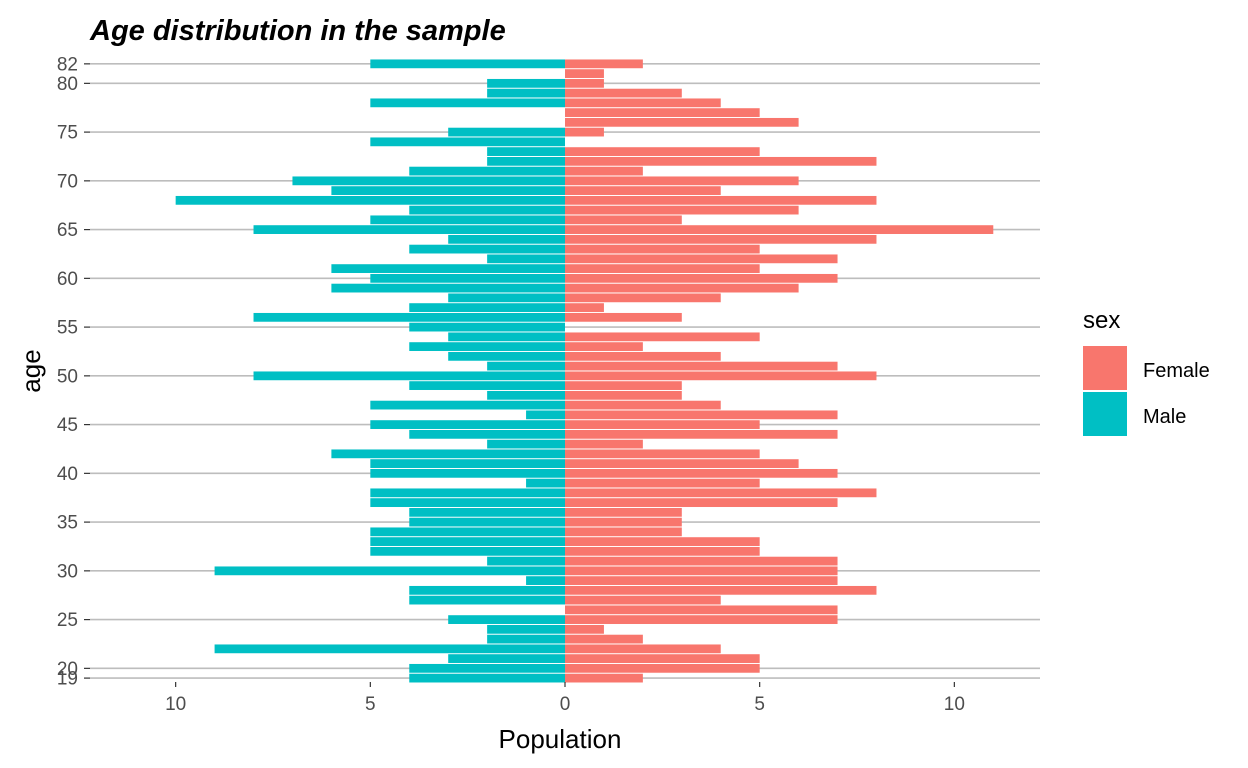 This screenshot has height=768, width=1248. What do you see at coordinates (1101, 320) in the screenshot?
I see `legend-title: sex` at bounding box center [1101, 320].